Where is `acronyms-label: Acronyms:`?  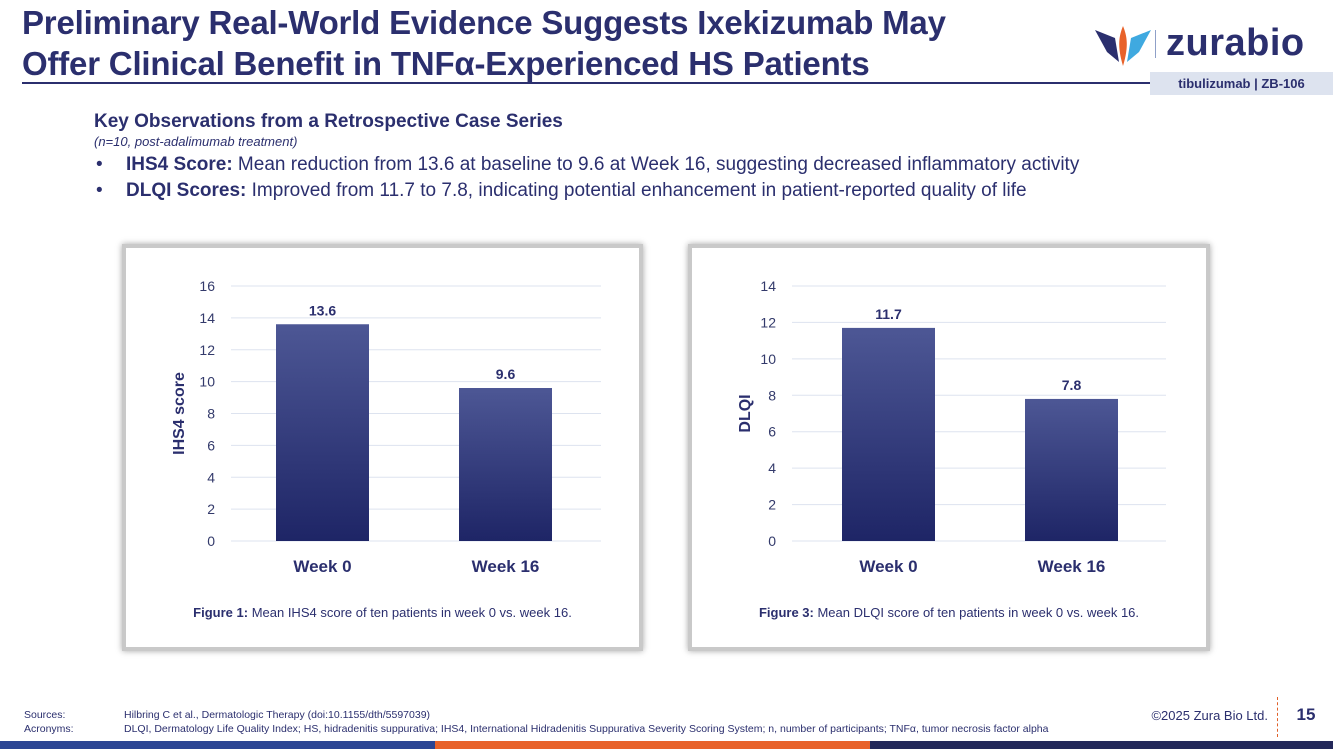
acronyms-label: Acronyms: is located at coordinates (49, 729).